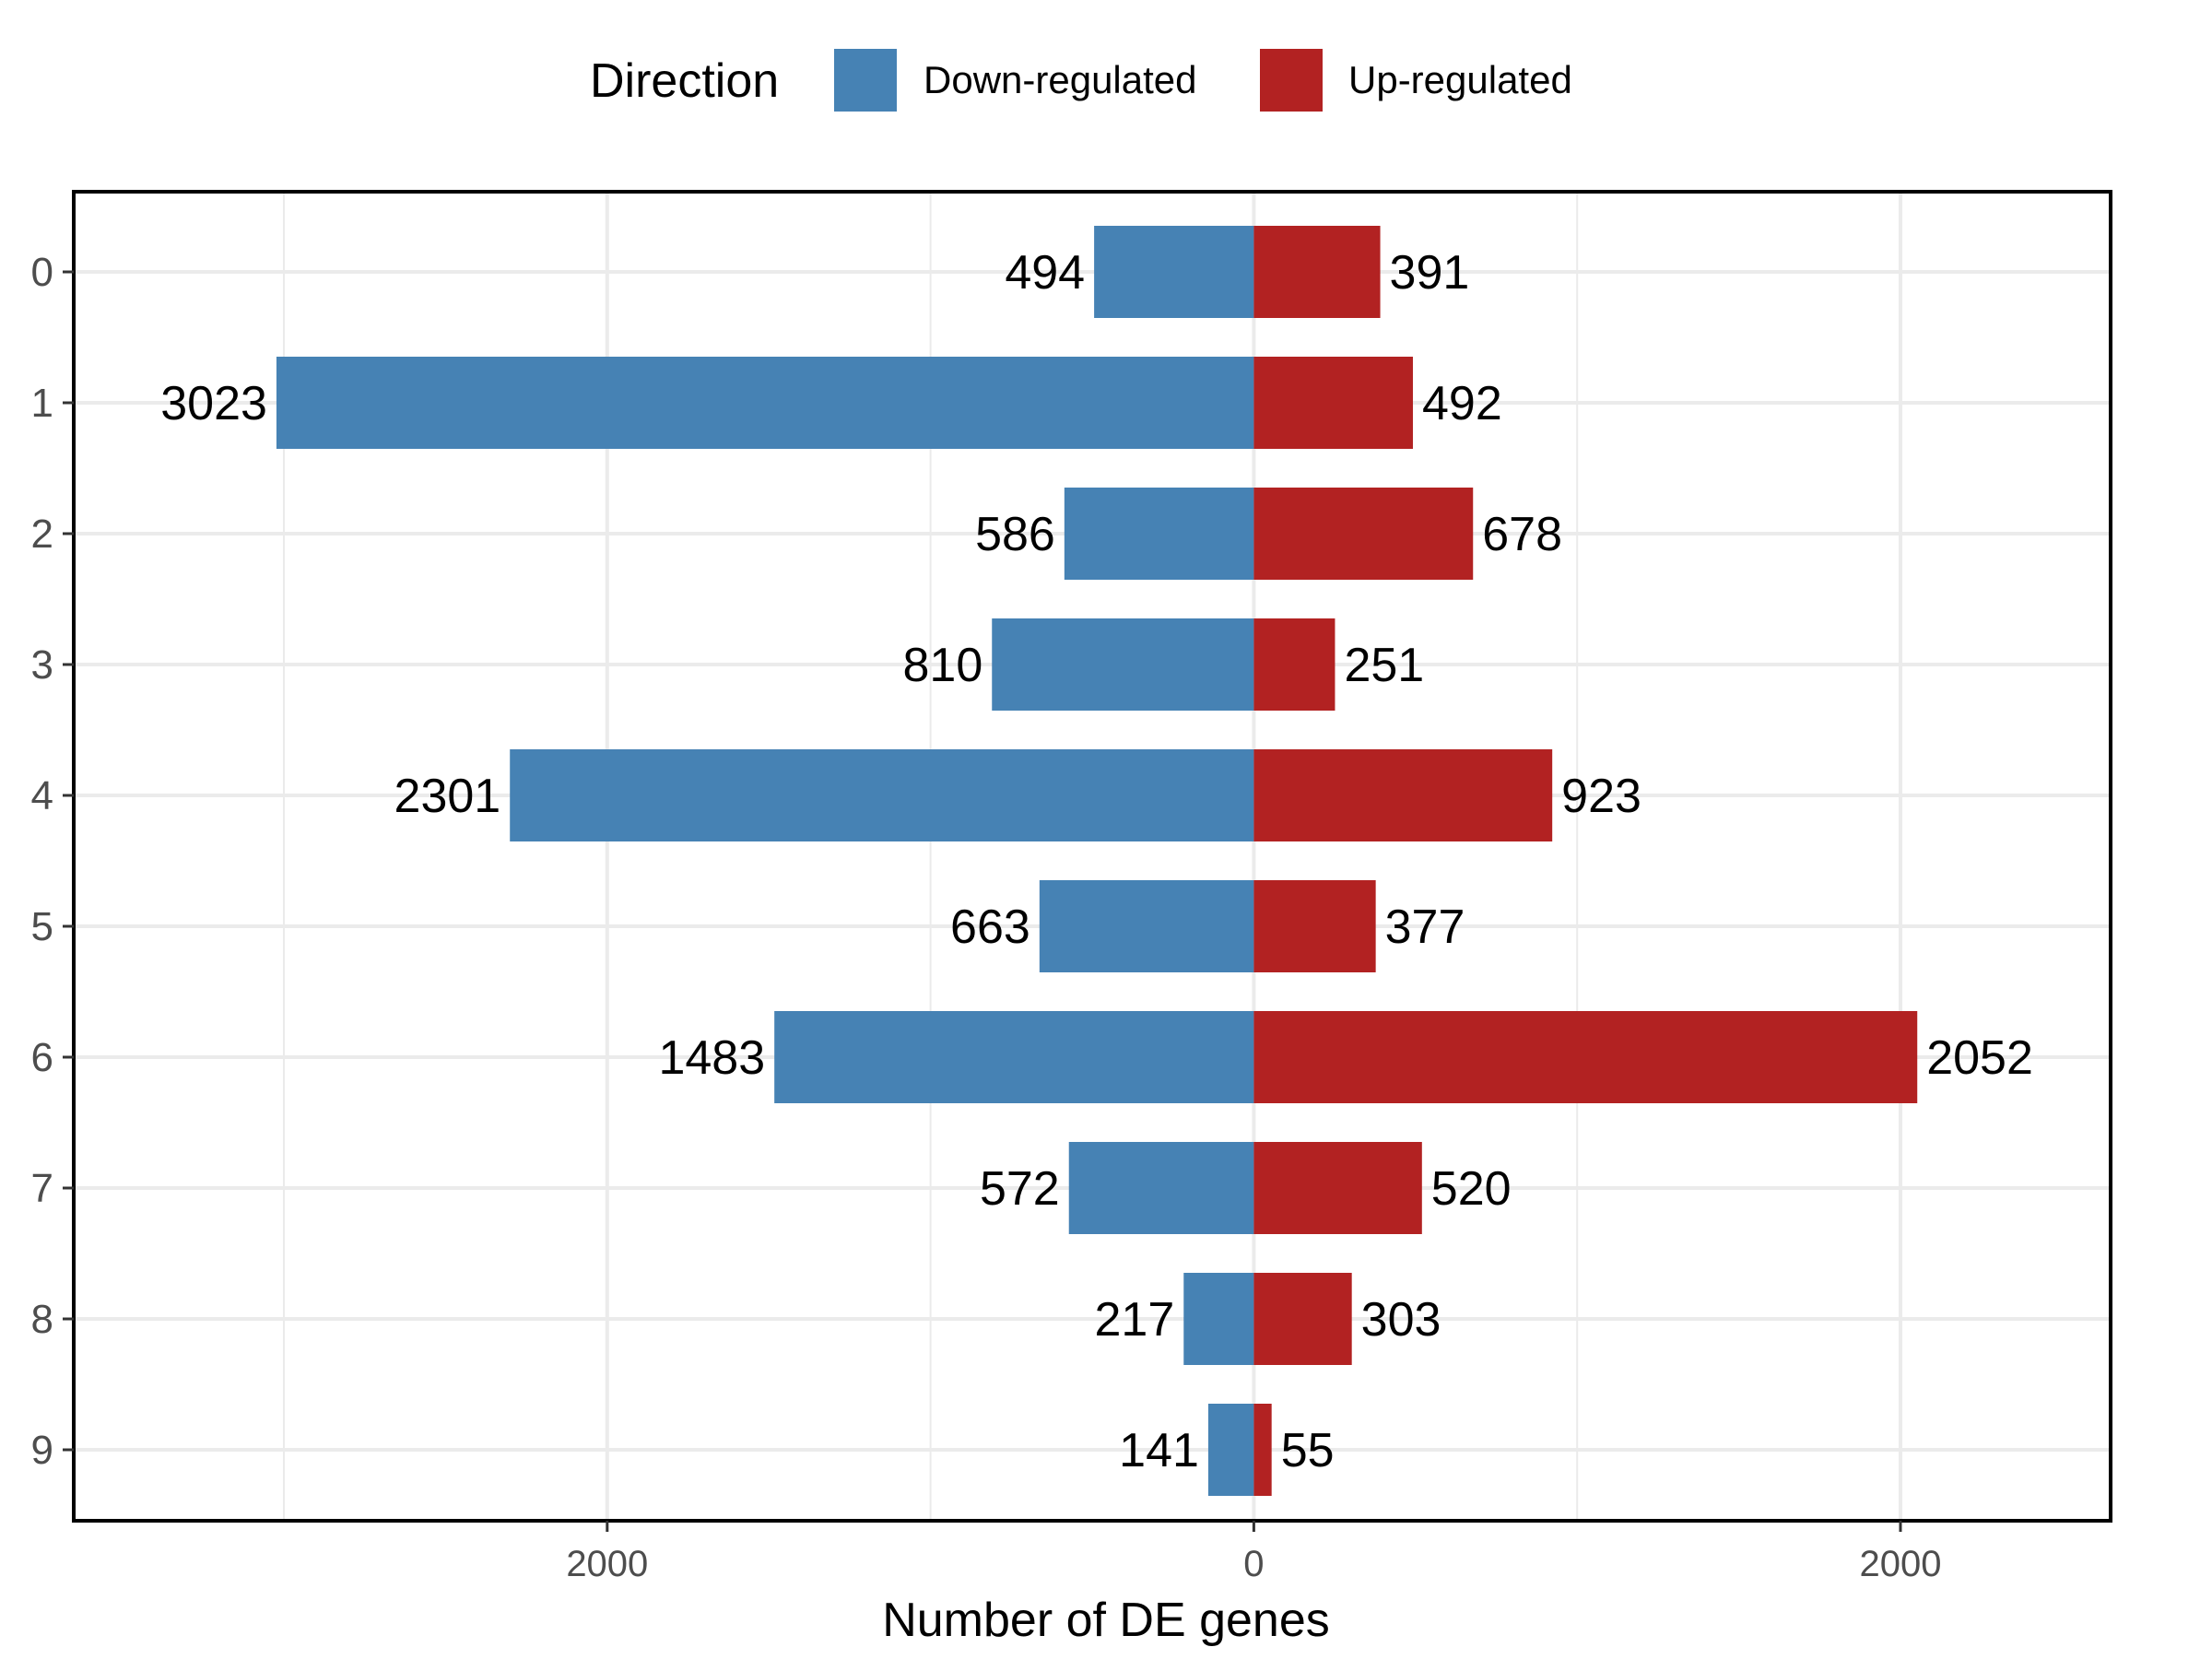 The height and width of the screenshot is (1659, 2212). I want to click on y-tick-label: 0, so click(42, 272).